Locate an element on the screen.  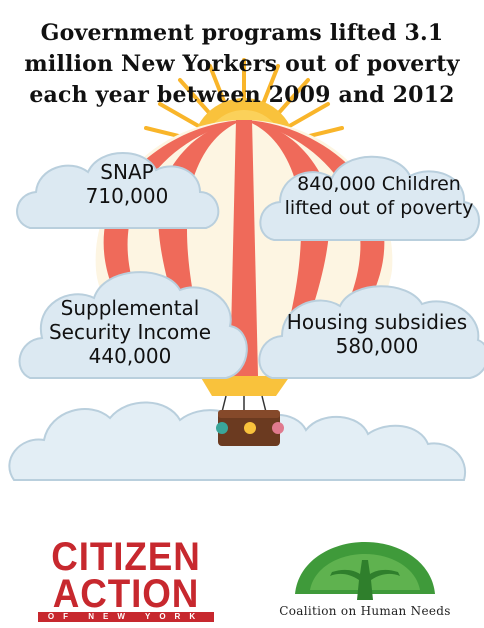
housing-name: Housing subsidies is located at coordinates (377, 322).